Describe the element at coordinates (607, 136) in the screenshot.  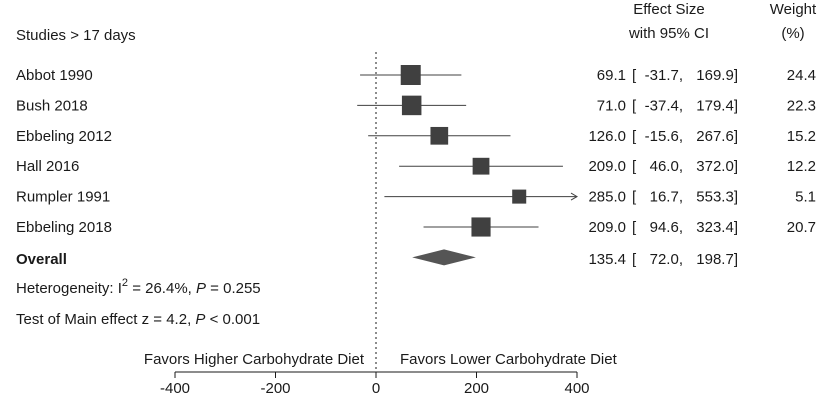
I see `estimate-value: 126.0` at that location.